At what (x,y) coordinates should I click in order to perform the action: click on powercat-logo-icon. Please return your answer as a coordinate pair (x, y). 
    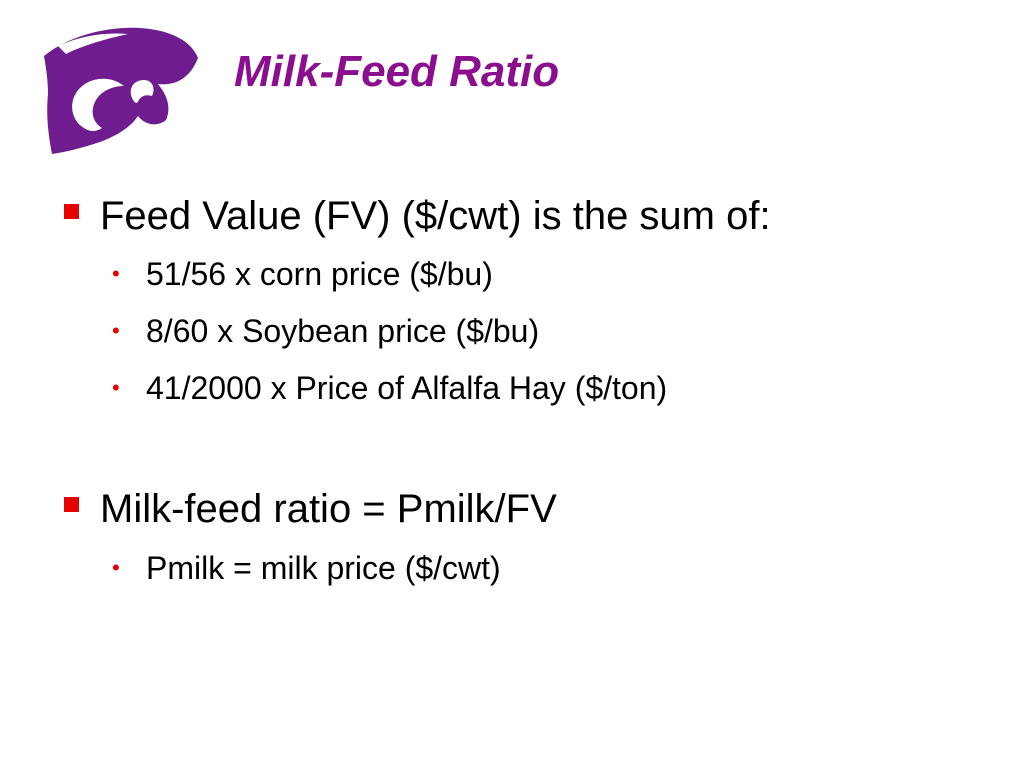
    Looking at the image, I should click on (120, 90).